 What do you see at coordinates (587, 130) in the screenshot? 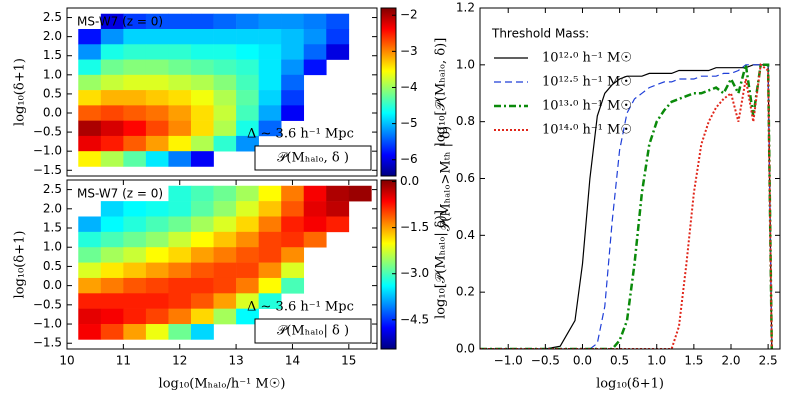
I see `legend-label: 10¹⁴·⁰ h⁻¹ M☉` at bounding box center [587, 130].